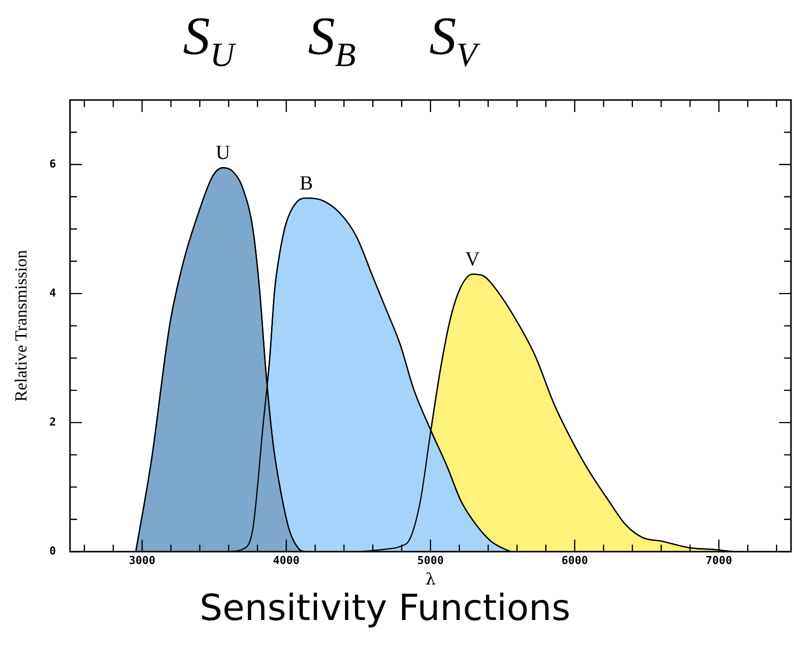 Image resolution: width=794 pixels, height=659 pixels. Describe the element at coordinates (142, 561) in the screenshot. I see `x-tick-label: 3000` at that location.